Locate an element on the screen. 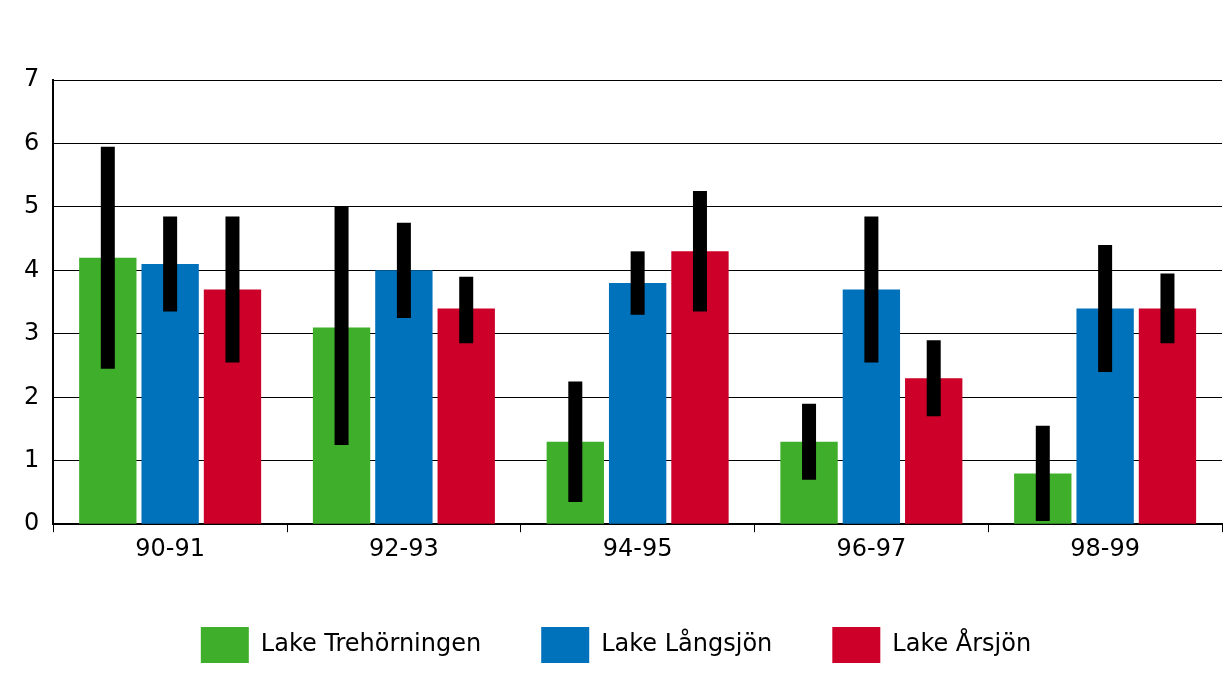 This screenshot has width=1226, height=673. y-tick-label: 1 is located at coordinates (31, 458).